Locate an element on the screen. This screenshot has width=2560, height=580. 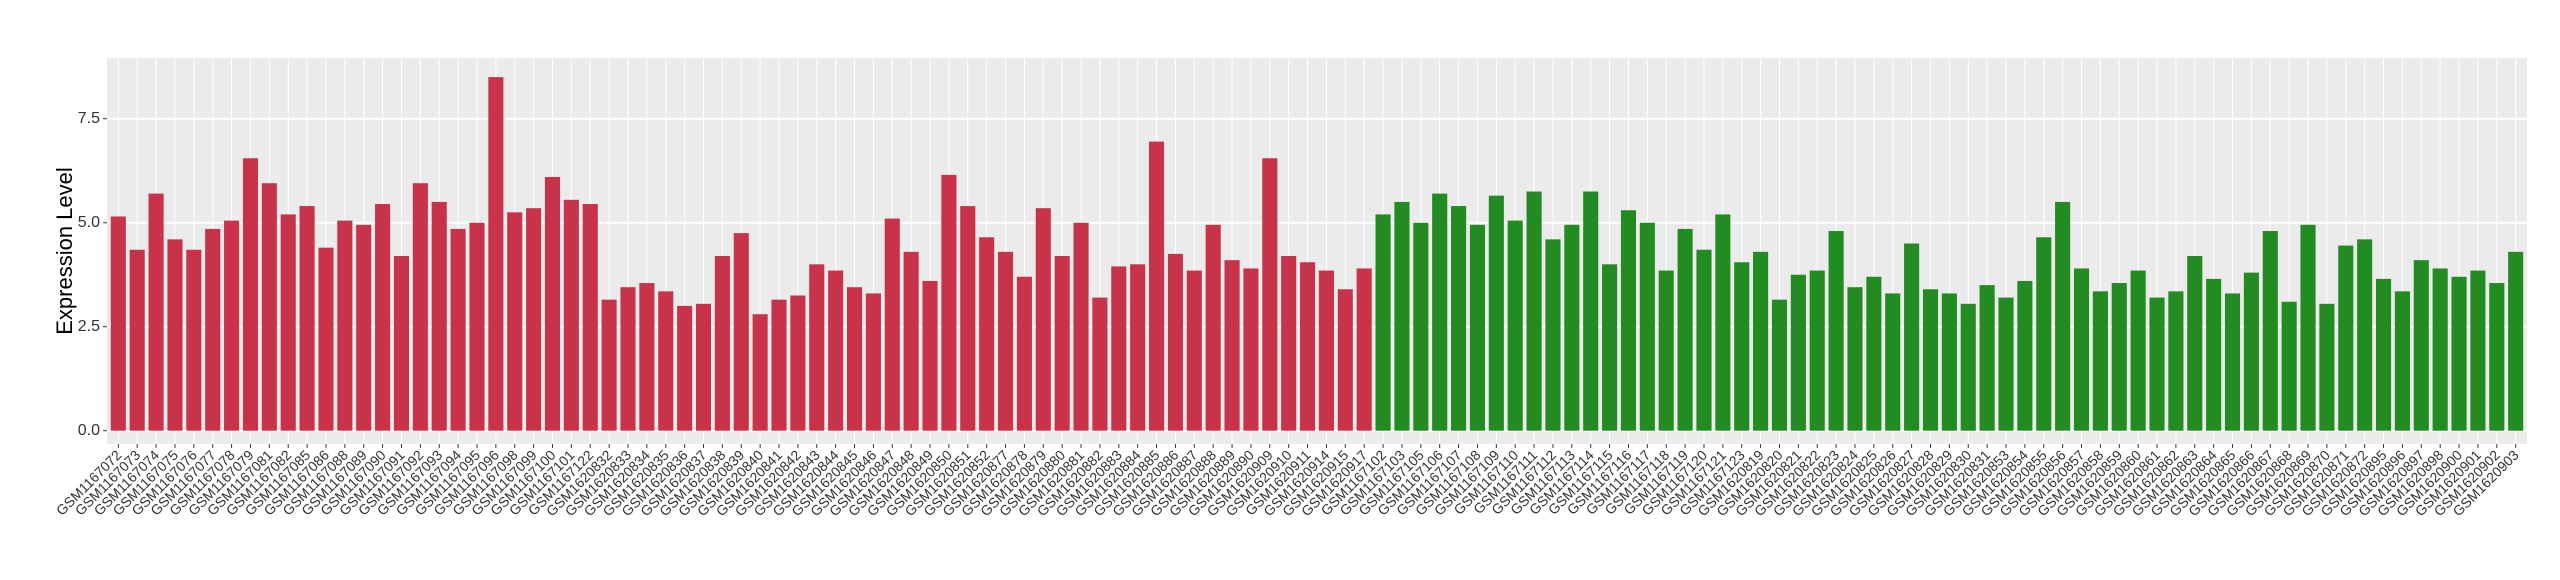
y-tick-label: 2.5 is located at coordinates (89, 326).